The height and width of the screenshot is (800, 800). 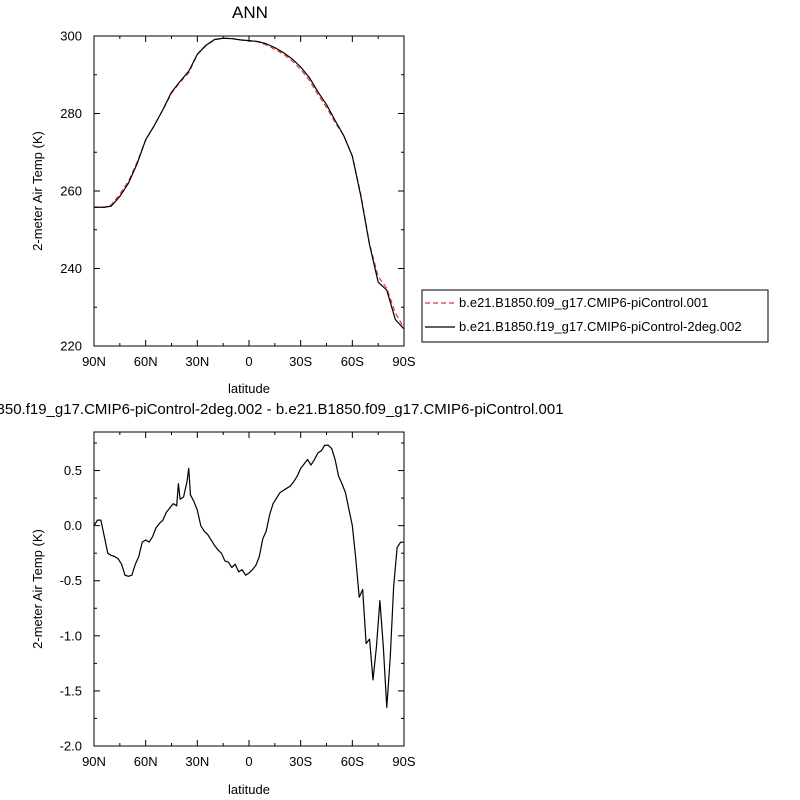 I want to click on top-chart-title: ANN, so click(x=250, y=12).